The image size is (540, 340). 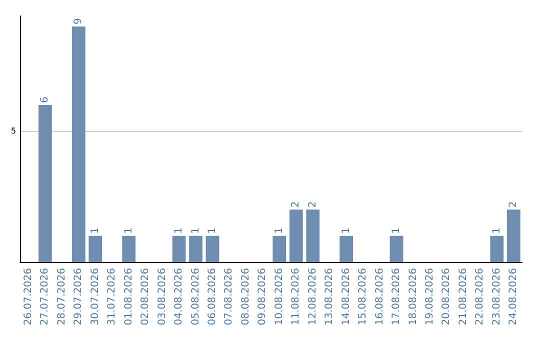 What do you see at coordinates (229, 297) in the screenshot?
I see `x-tick-label: 07.08.2026` at bounding box center [229, 297].